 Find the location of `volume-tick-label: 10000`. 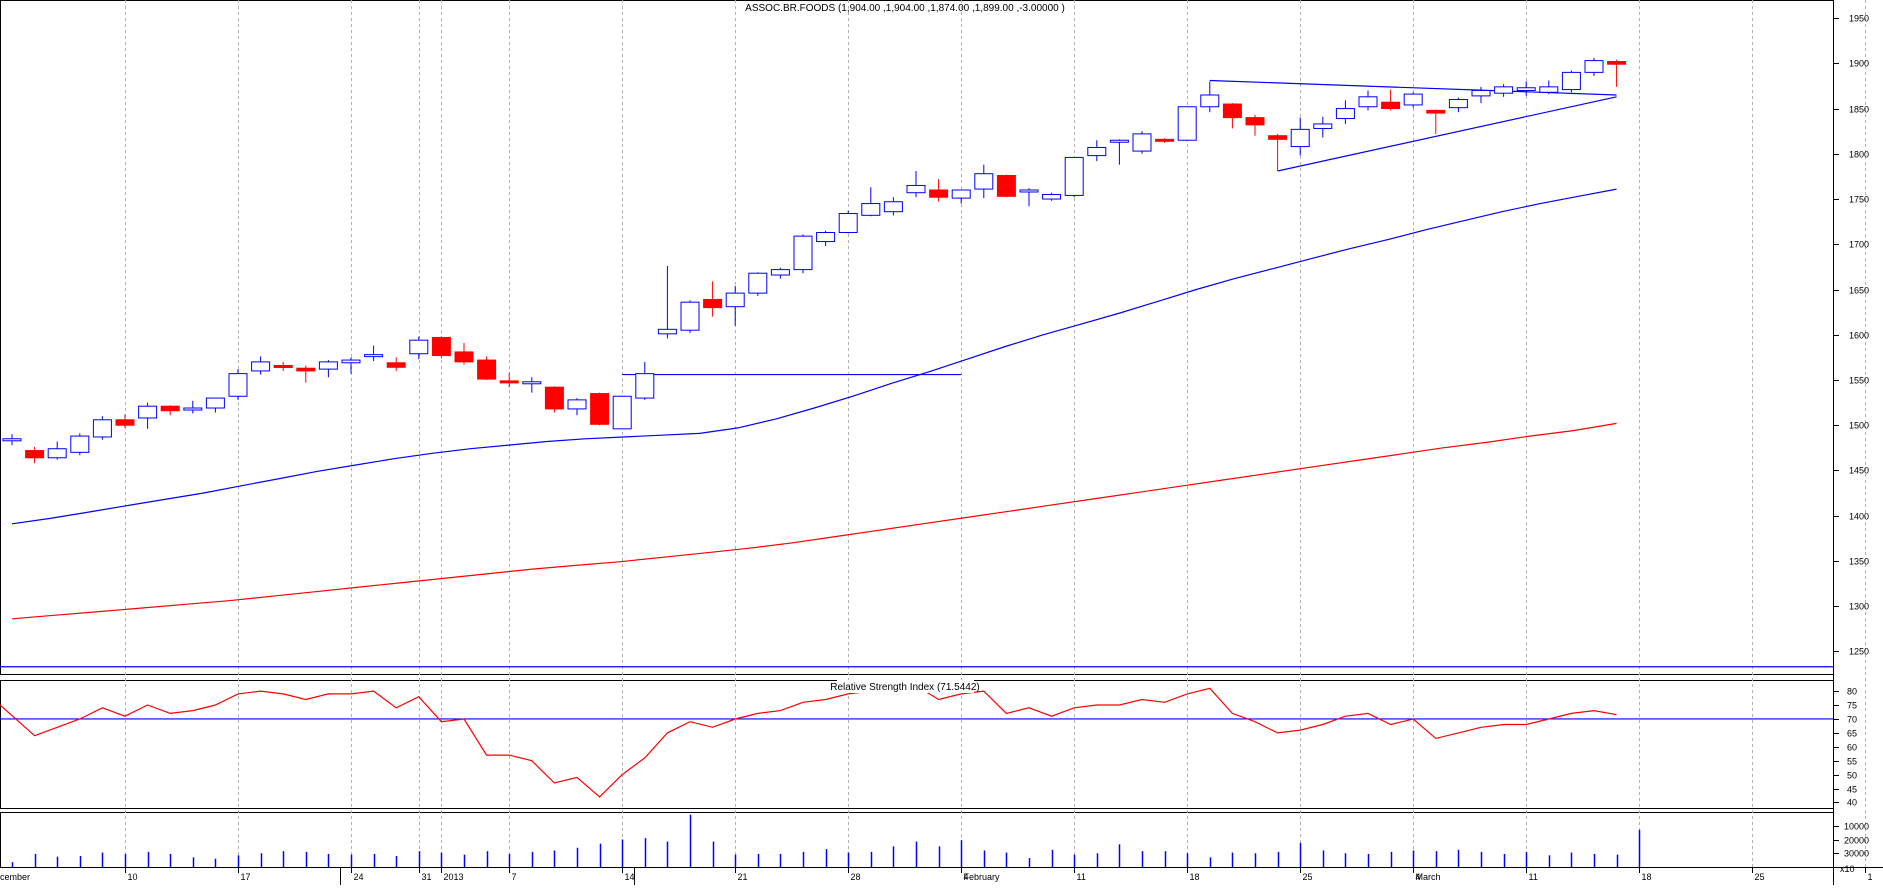

volume-tick-label: 10000 is located at coordinates (1856, 827).